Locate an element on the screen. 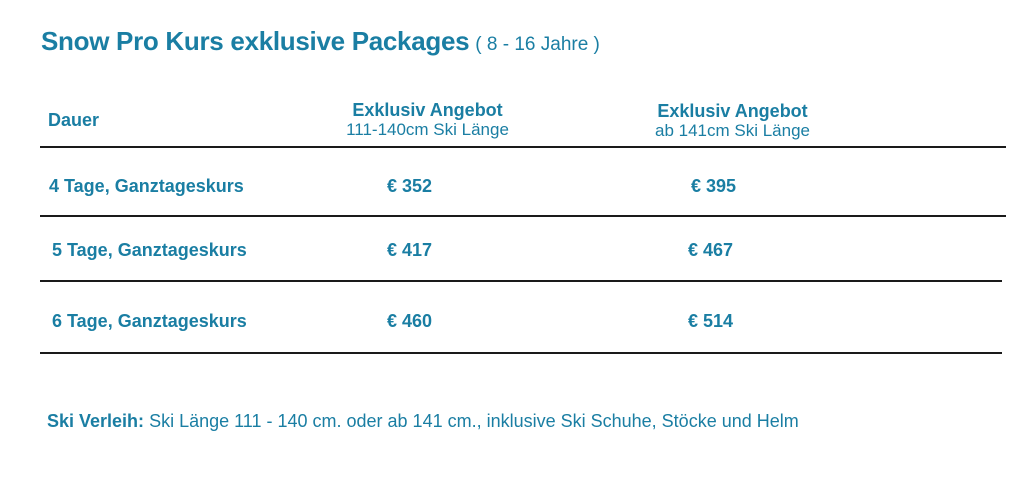 Image resolution: width=1024 pixels, height=484 pixels. price-4-days-b: € 395 is located at coordinates (714, 186).